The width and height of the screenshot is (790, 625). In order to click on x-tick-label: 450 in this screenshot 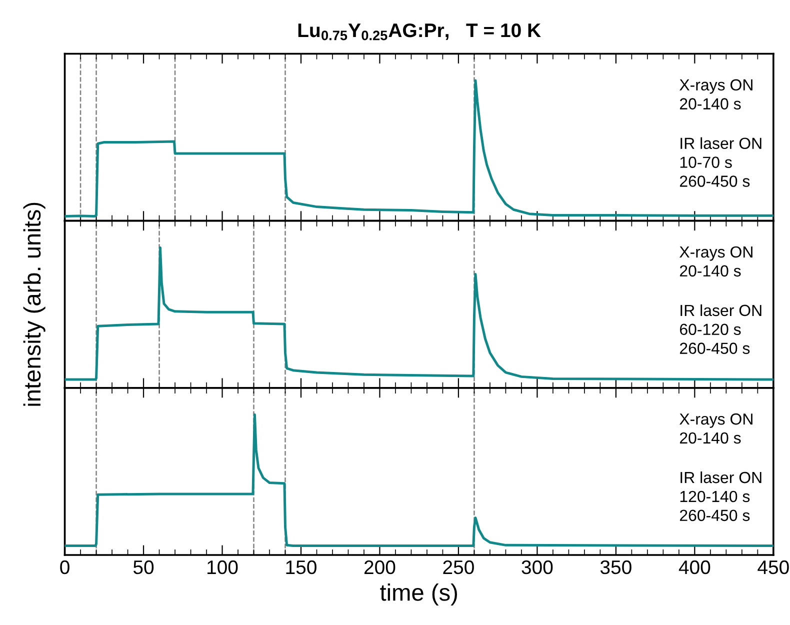, I will do `click(773, 567)`.